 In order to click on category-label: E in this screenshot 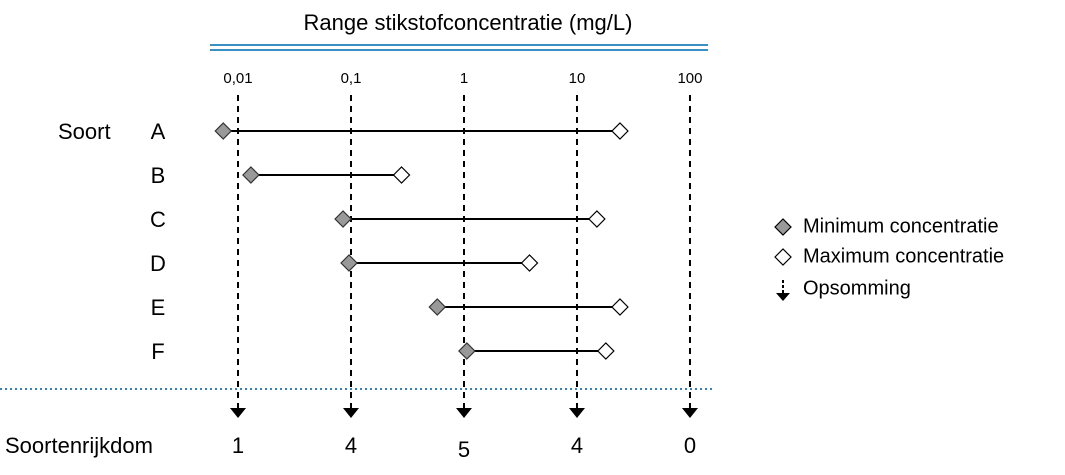, I will do `click(158, 307)`.